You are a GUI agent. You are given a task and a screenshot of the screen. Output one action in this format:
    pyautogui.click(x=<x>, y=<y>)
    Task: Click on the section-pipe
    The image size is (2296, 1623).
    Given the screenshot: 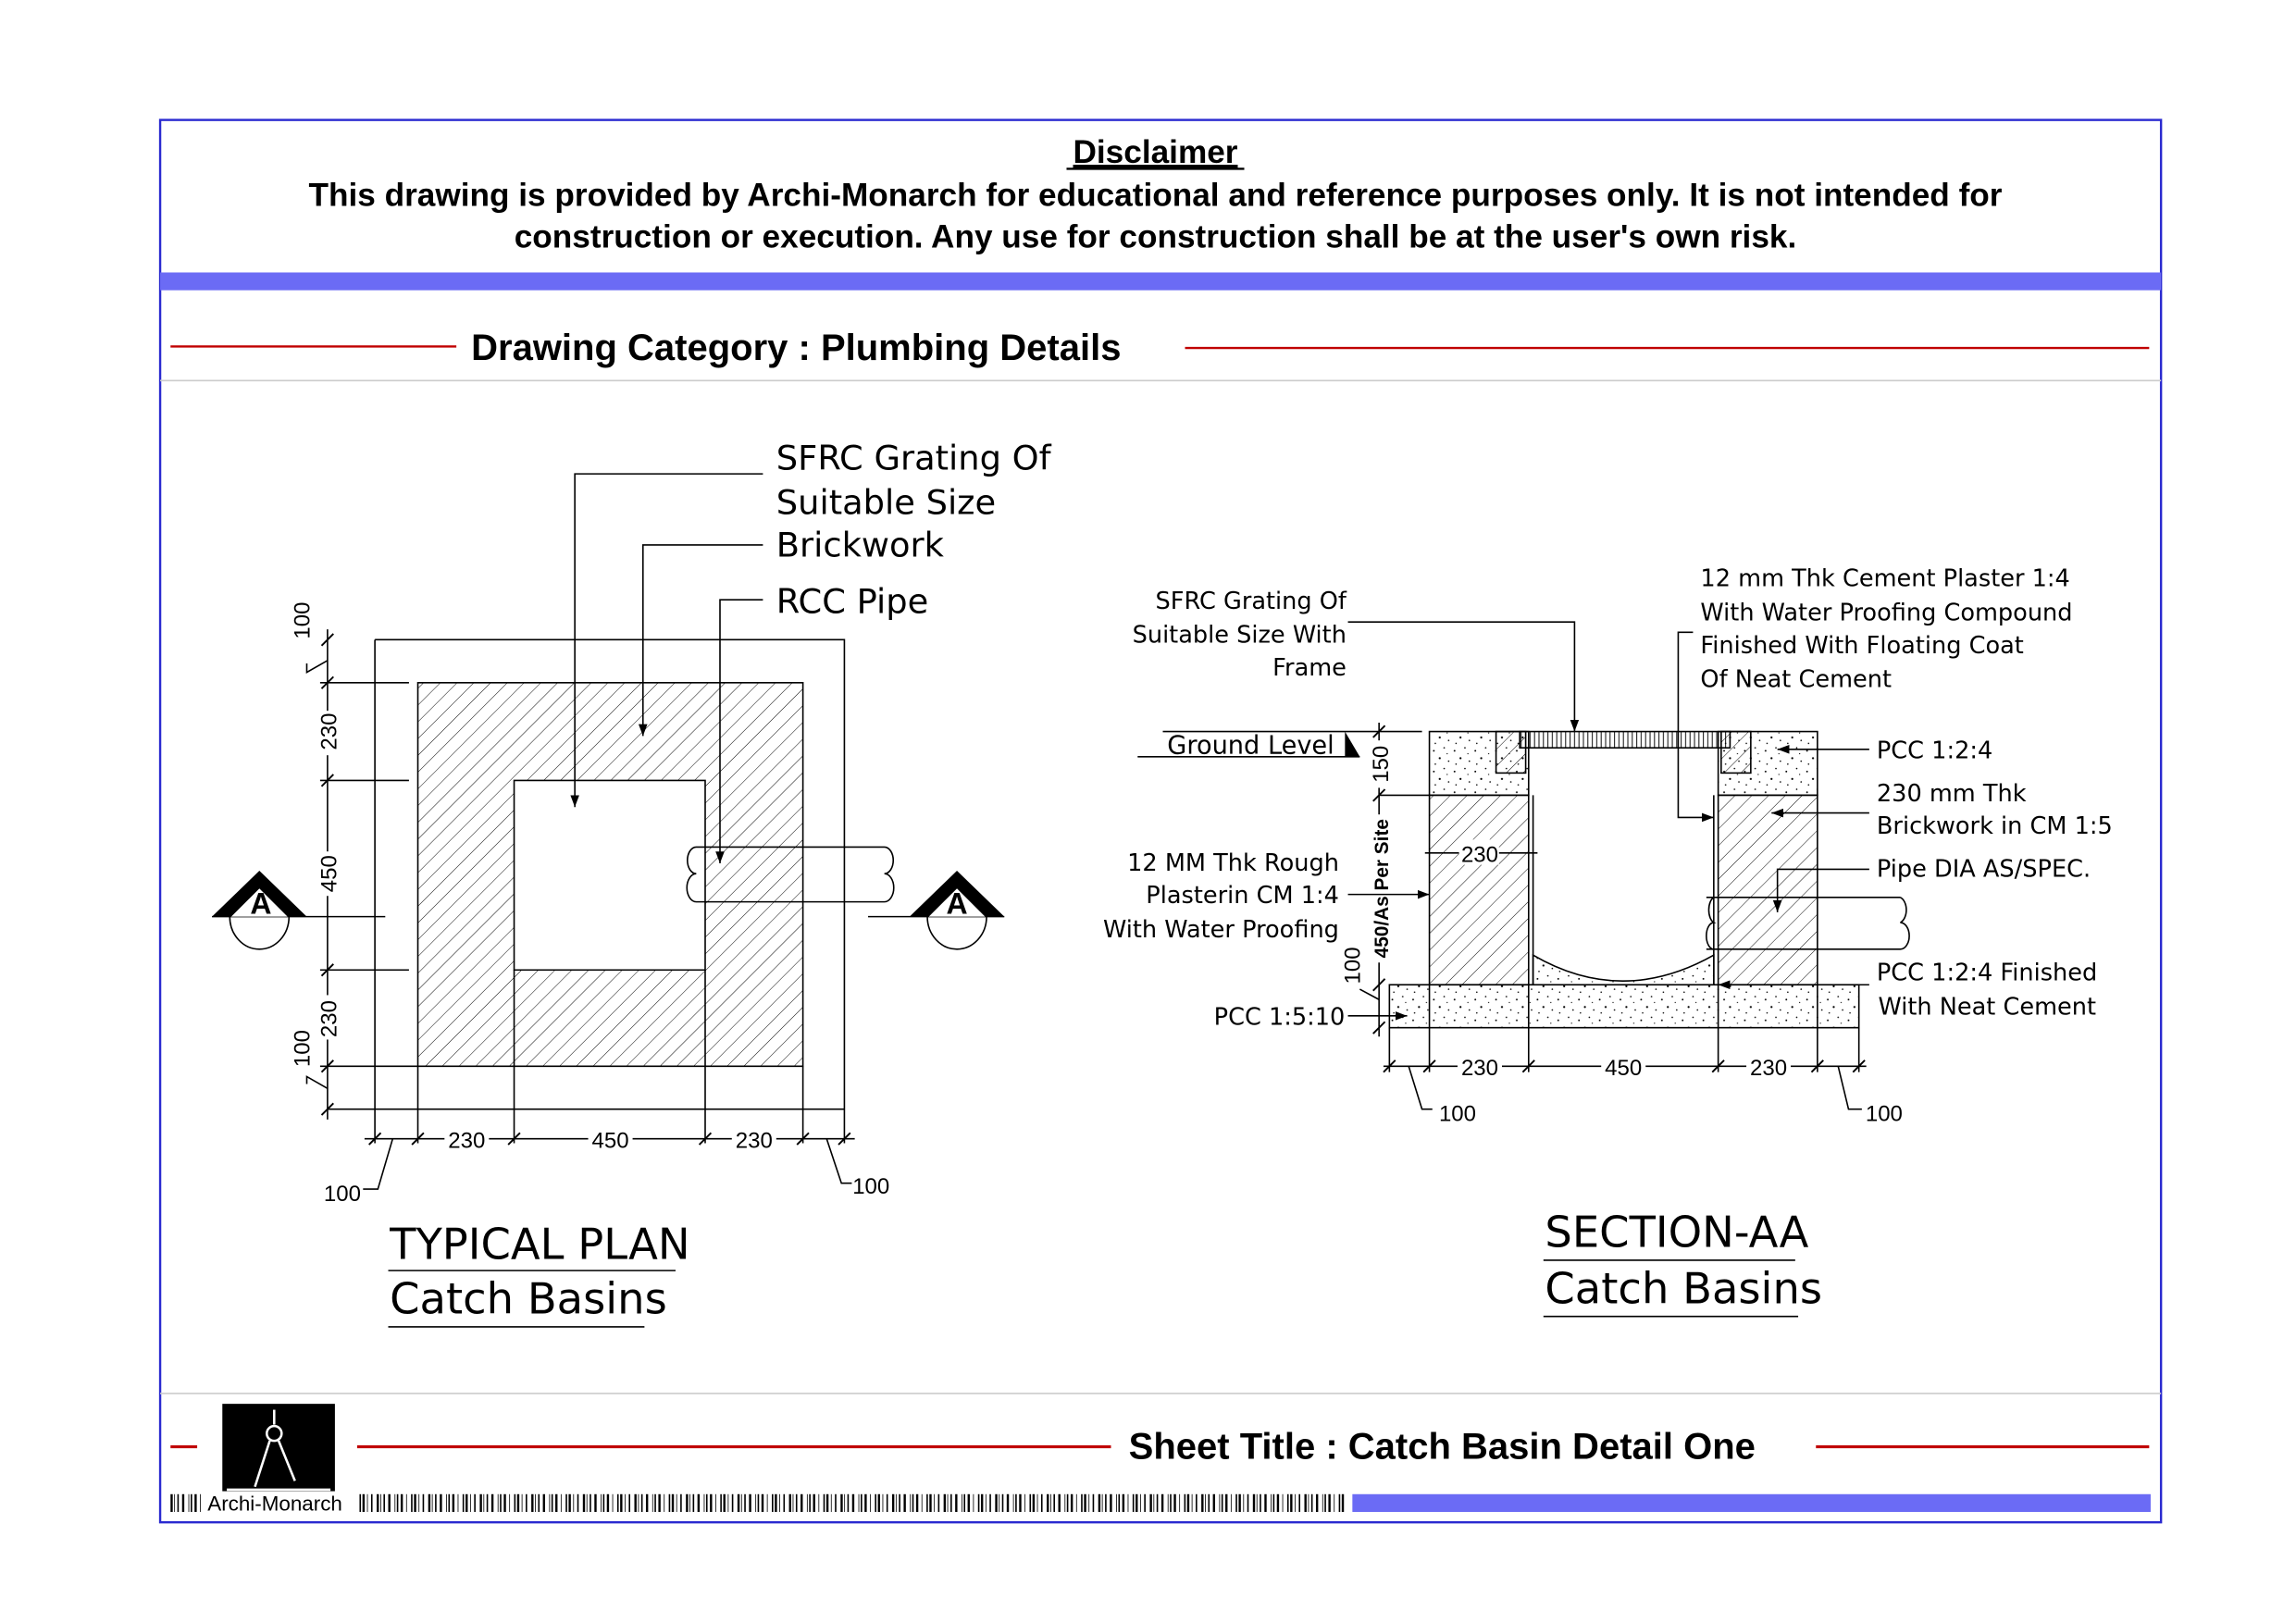 What is the action you would take?
    pyautogui.click(x=1808, y=923)
    